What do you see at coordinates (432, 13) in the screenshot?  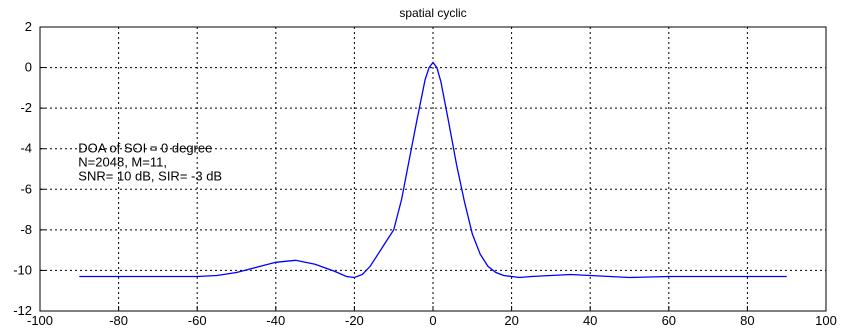 I see `chart-title: spatial cyclic` at bounding box center [432, 13].